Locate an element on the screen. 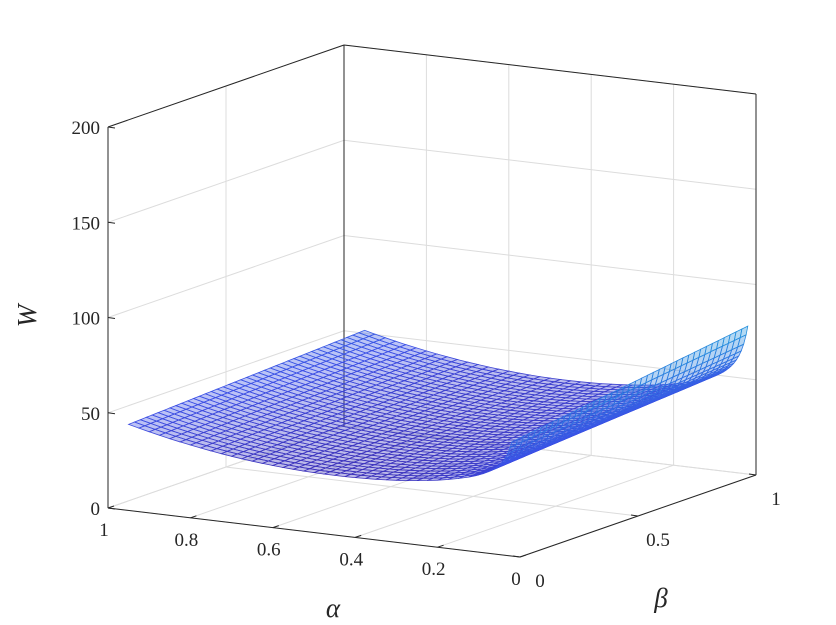 The image size is (836, 625). z-axis-label: W is located at coordinates (27, 314).